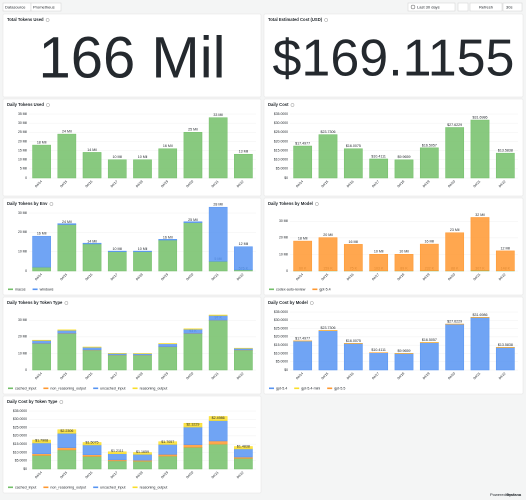  What do you see at coordinates (486, 7) in the screenshot?
I see `refresh-button` at bounding box center [486, 7].